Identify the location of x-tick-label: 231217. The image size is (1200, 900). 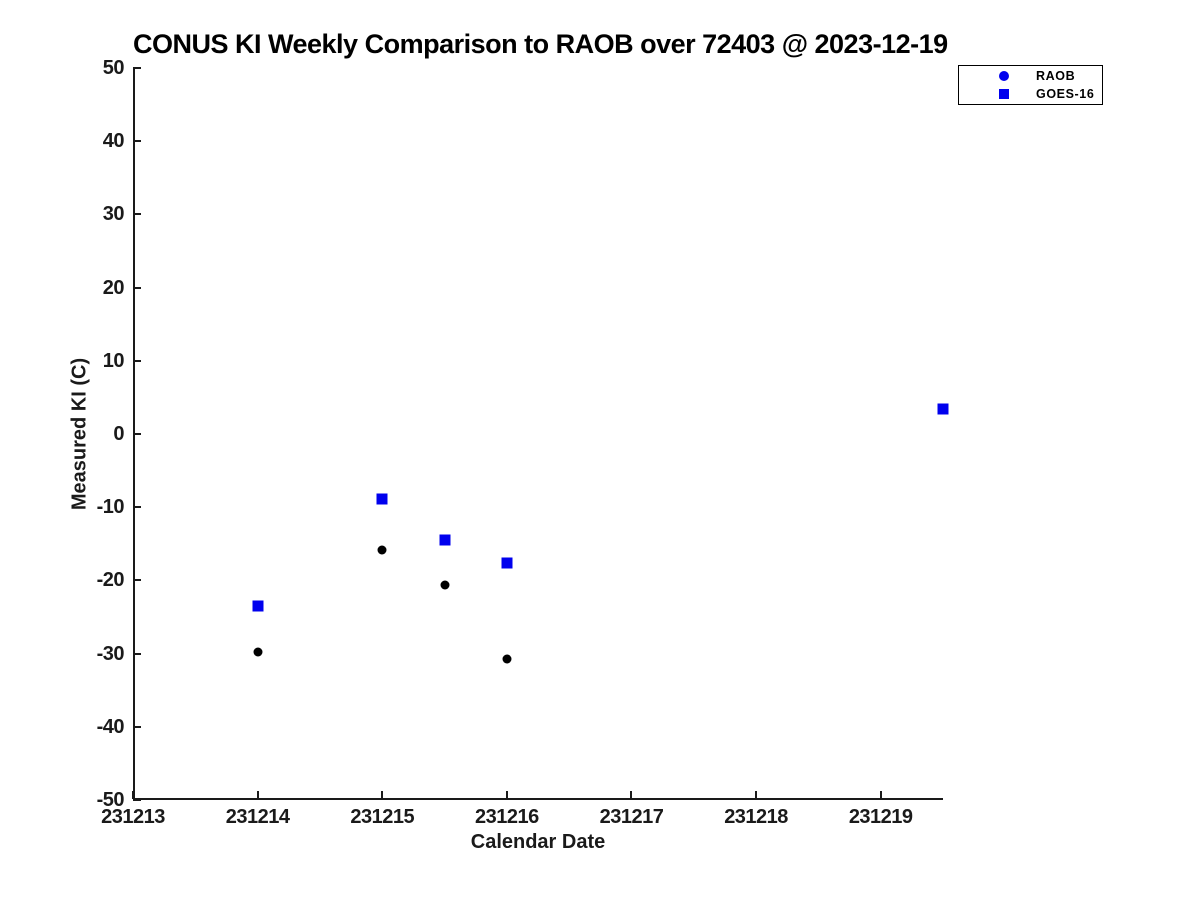
(631, 817).